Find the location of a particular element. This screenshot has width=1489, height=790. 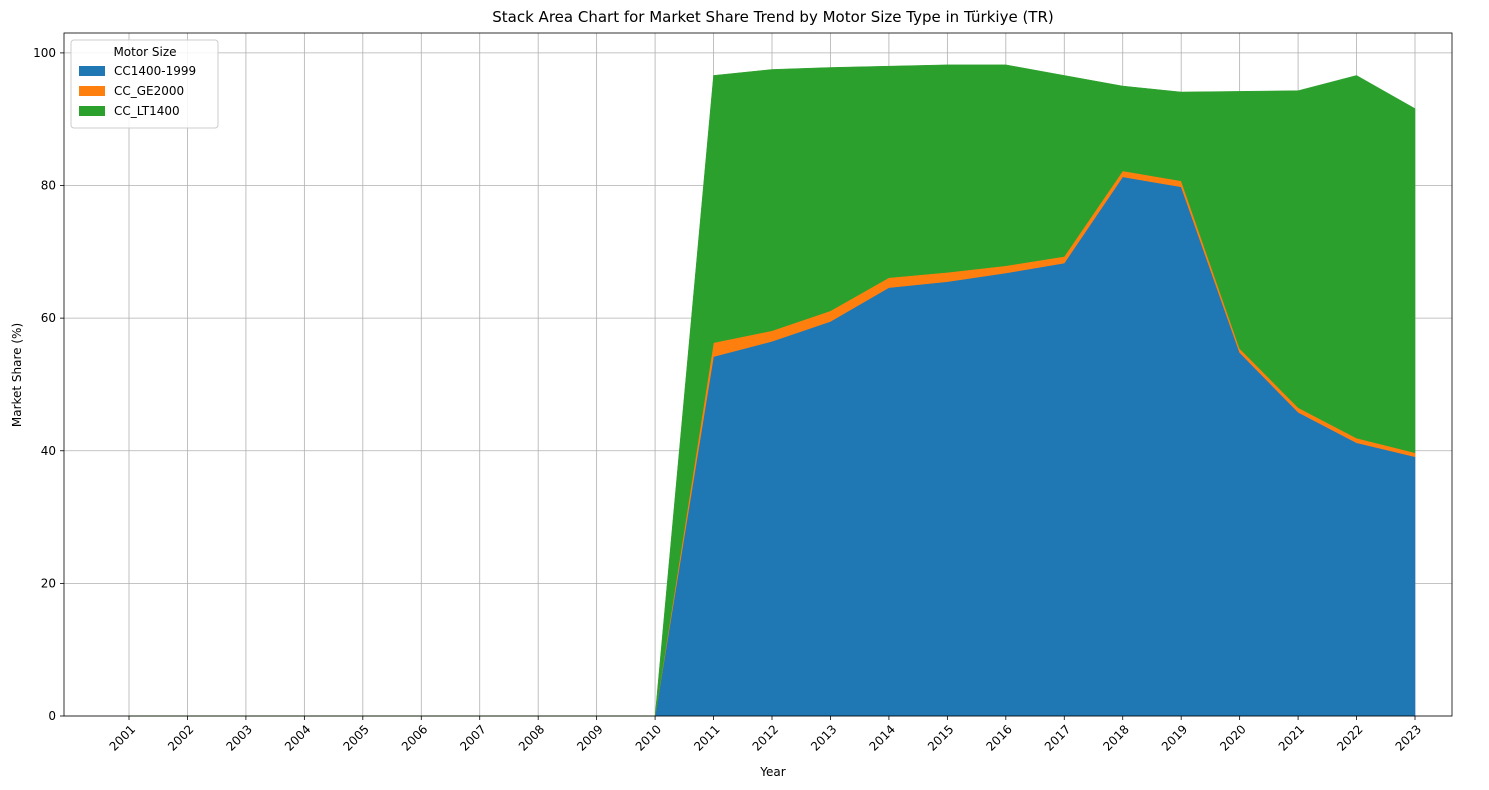

legend-label-0: CC1400-1999 is located at coordinates (155, 71).